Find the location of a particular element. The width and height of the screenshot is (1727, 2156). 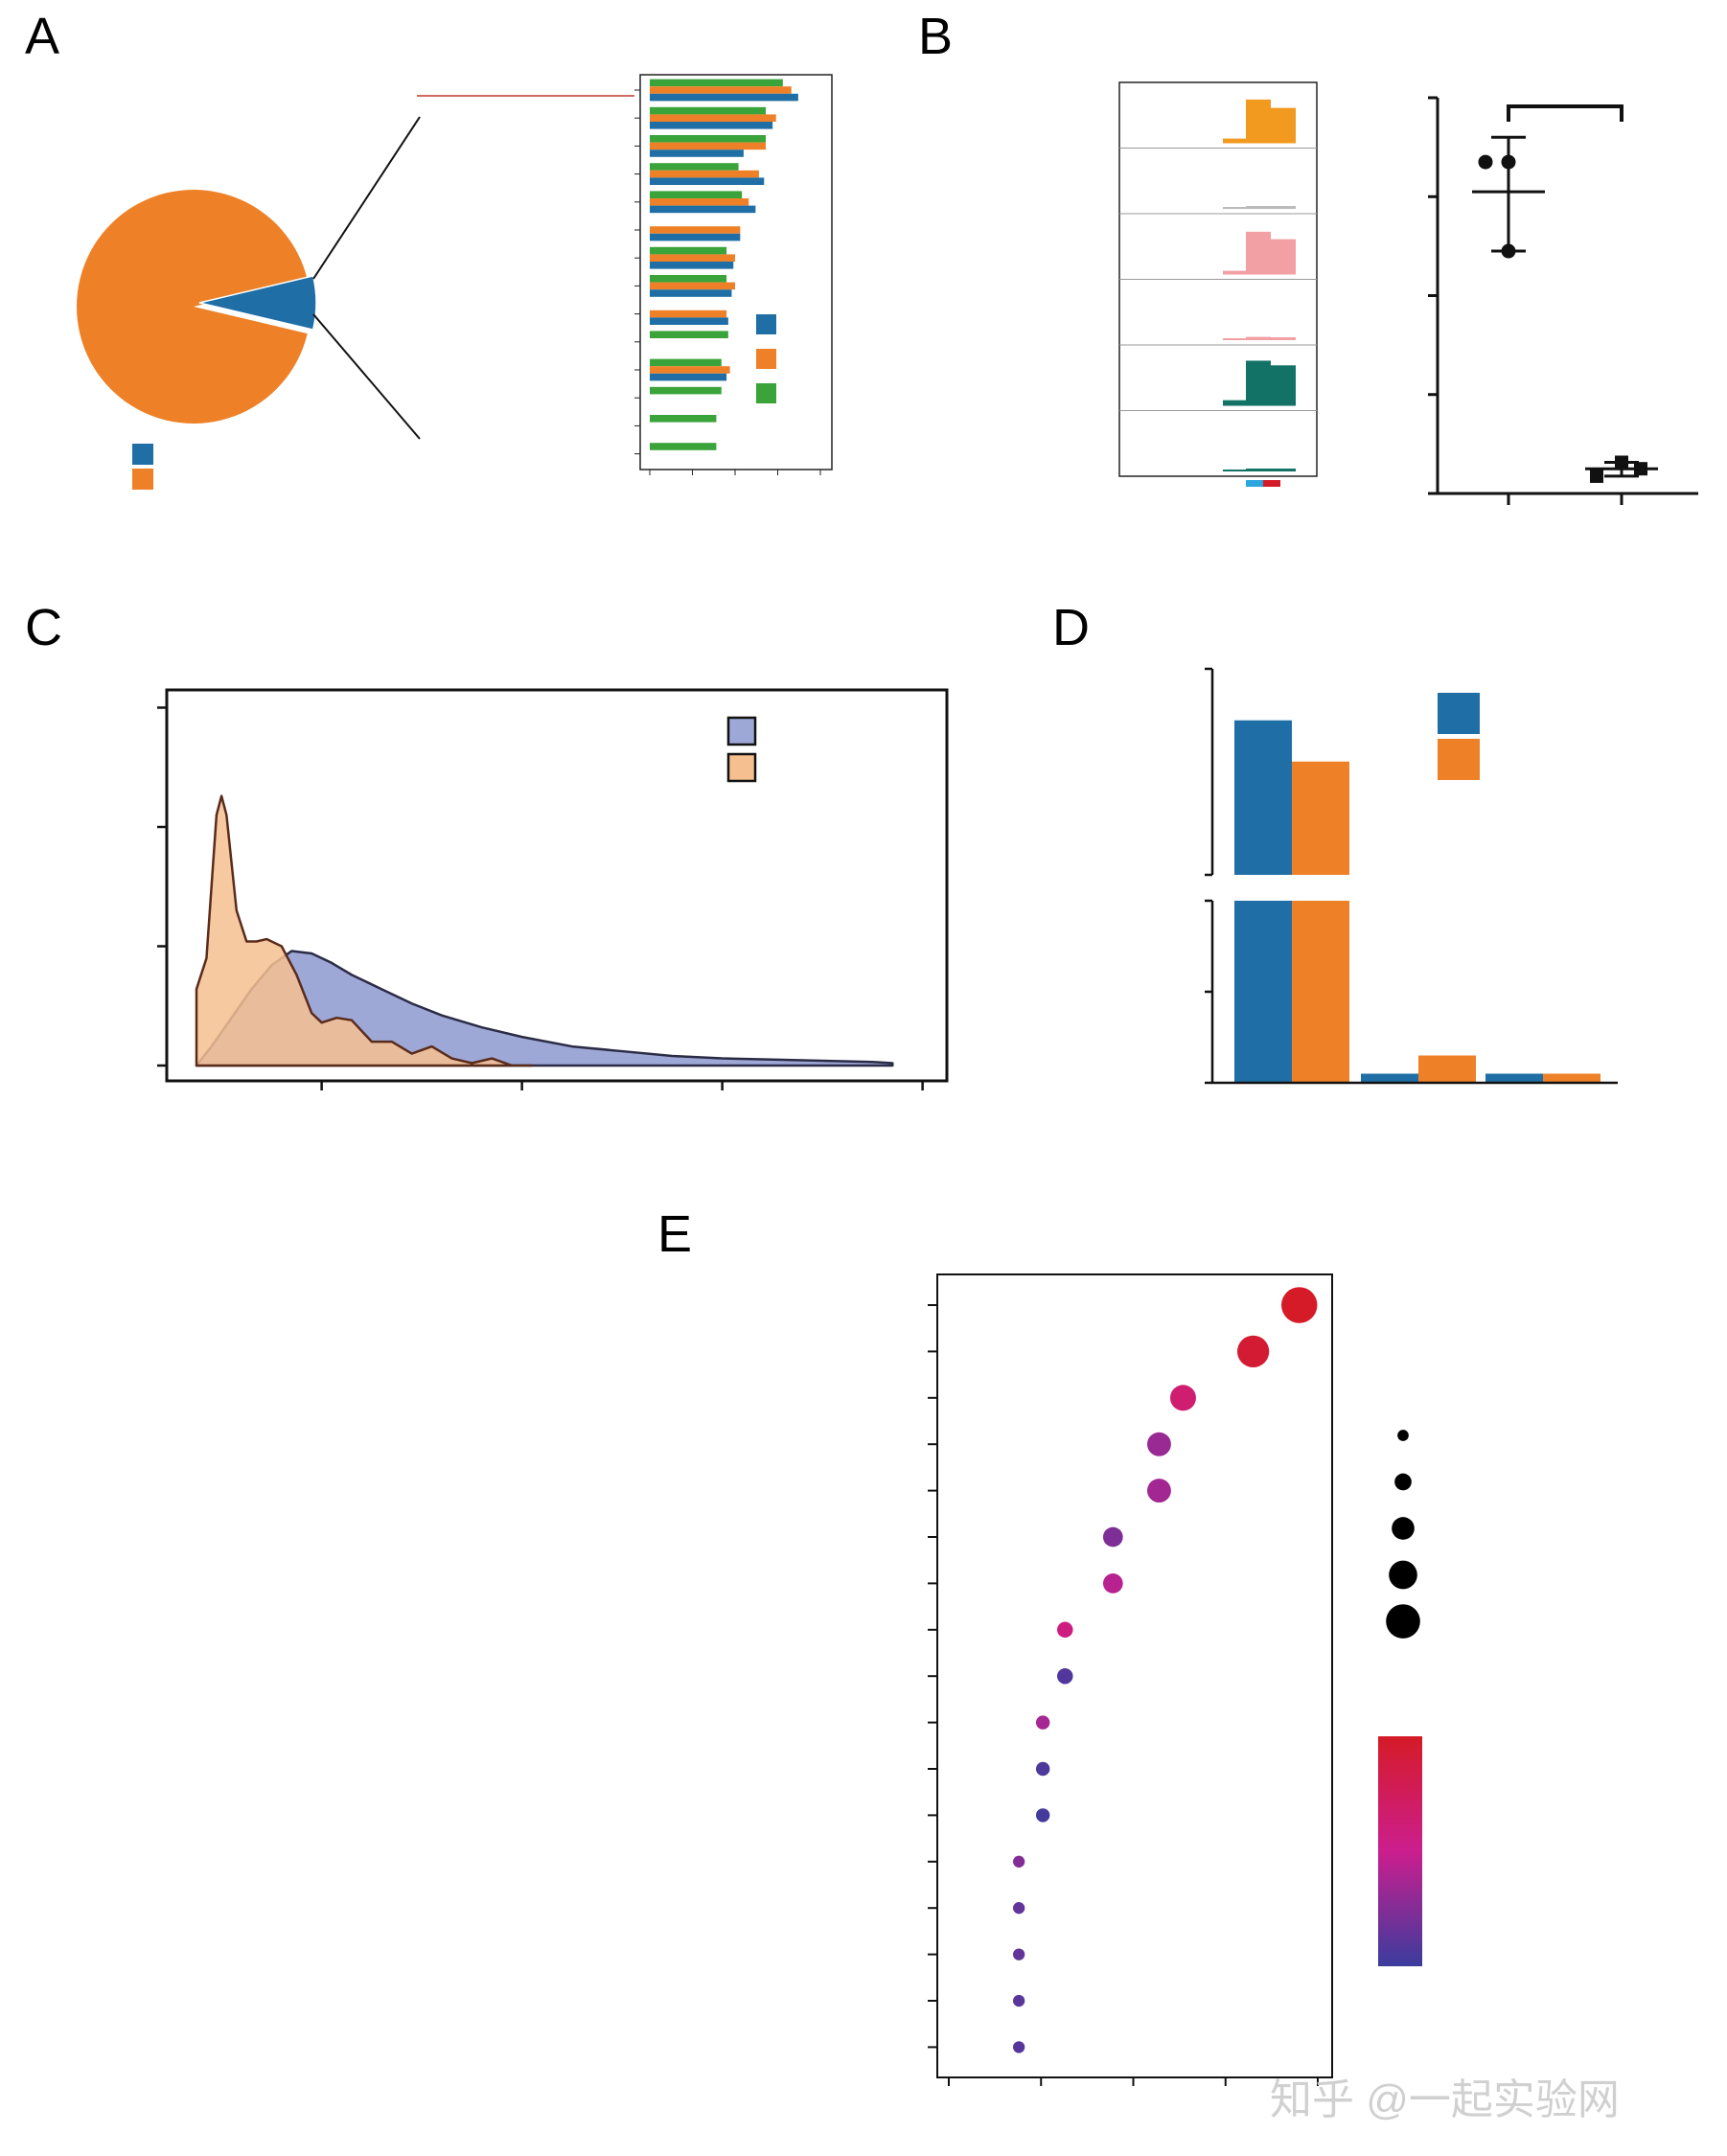

color-legend-bar is located at coordinates (1400, 1851).